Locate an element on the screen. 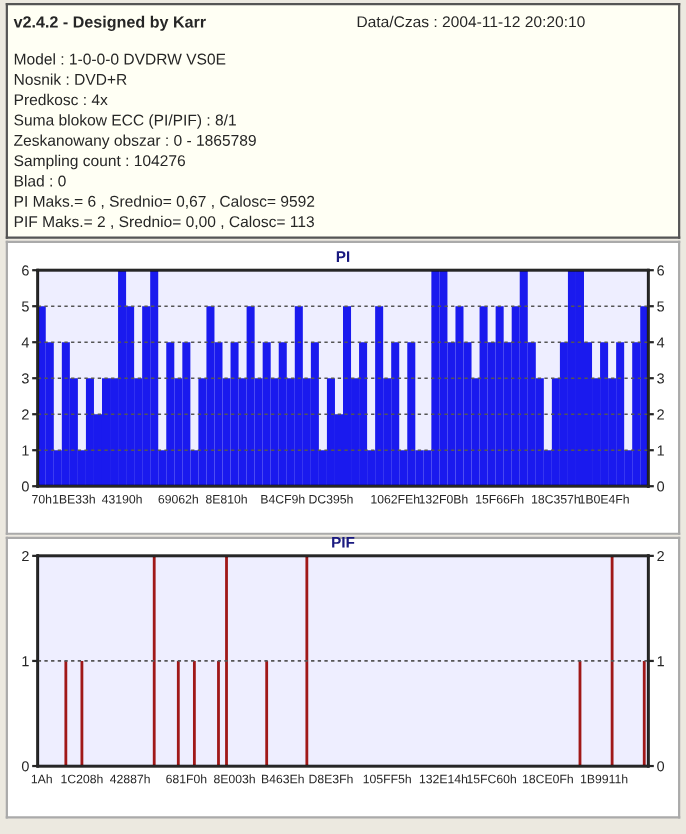 Image resolution: width=686 pixels, height=834 pixels. text: v2.4.2 - Designed by Karr is located at coordinates (109, 23).